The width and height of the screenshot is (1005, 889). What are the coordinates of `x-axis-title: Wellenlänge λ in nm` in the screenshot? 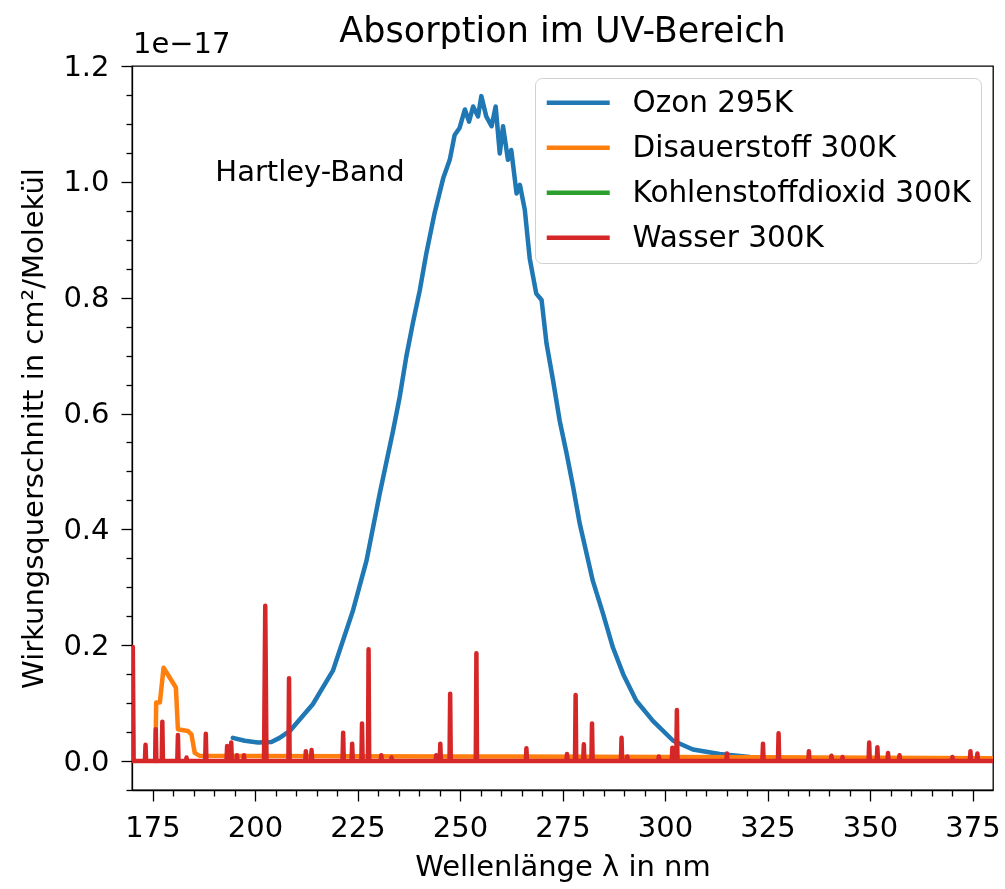 It's located at (563, 865).